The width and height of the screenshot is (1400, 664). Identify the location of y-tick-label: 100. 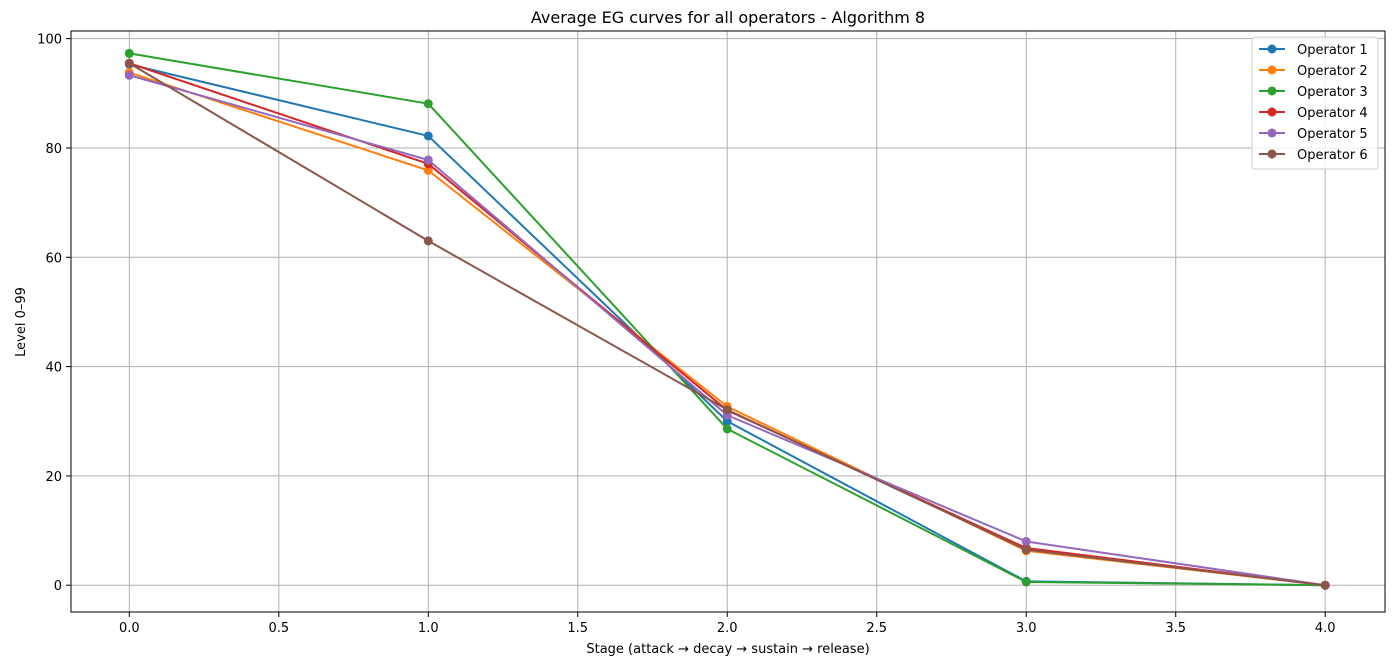
(49, 40).